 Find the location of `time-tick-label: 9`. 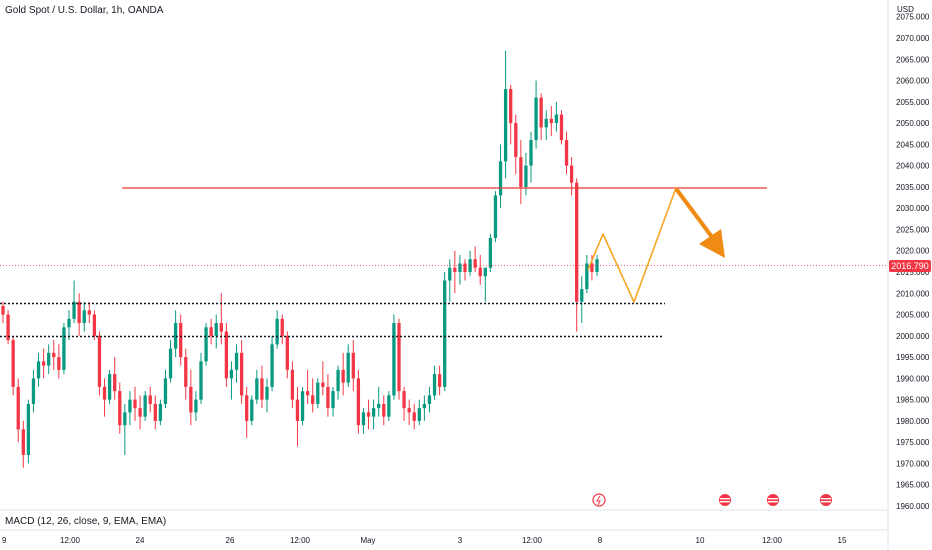

time-tick-label: 9 is located at coordinates (4, 540).